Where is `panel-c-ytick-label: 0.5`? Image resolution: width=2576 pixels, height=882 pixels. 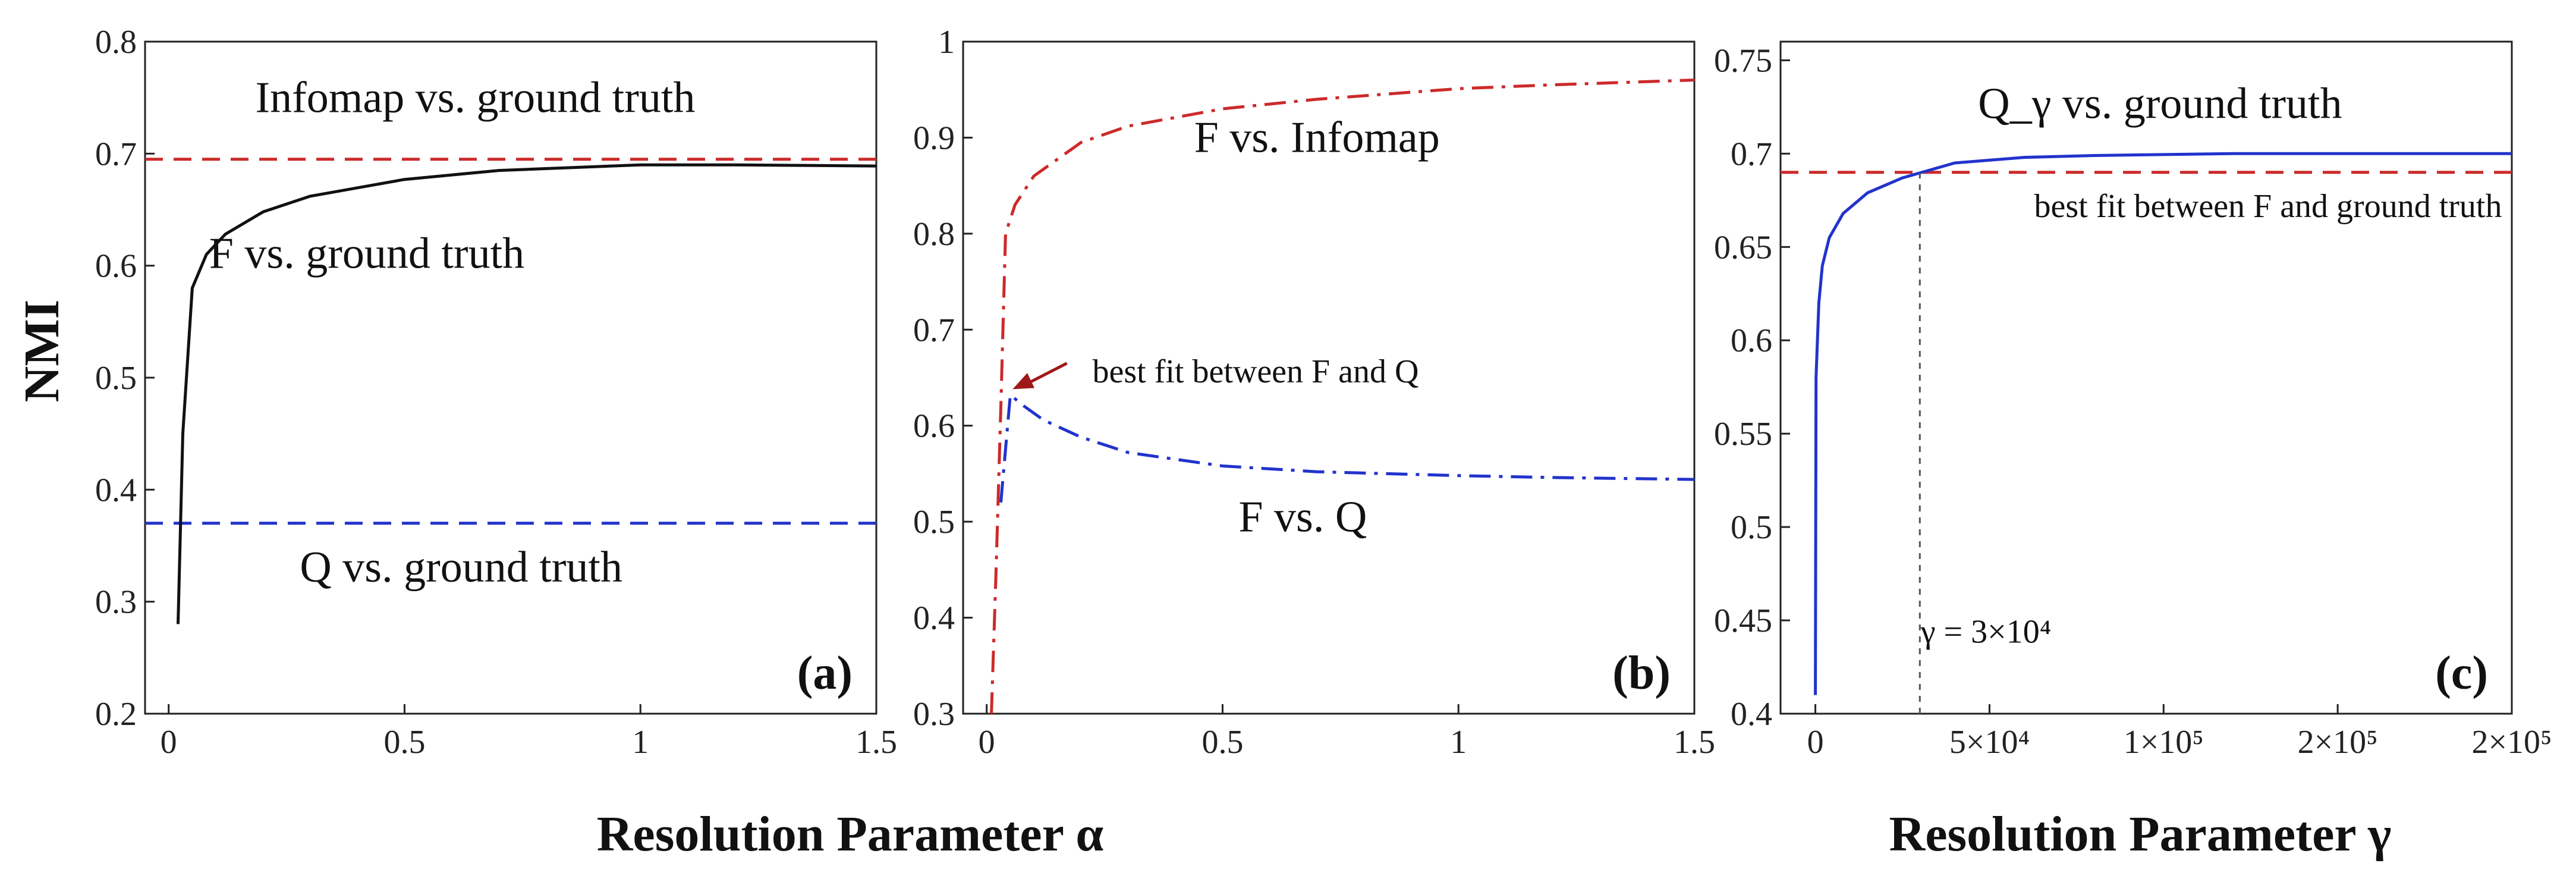 panel-c-ytick-label: 0.5 is located at coordinates (1751, 527).